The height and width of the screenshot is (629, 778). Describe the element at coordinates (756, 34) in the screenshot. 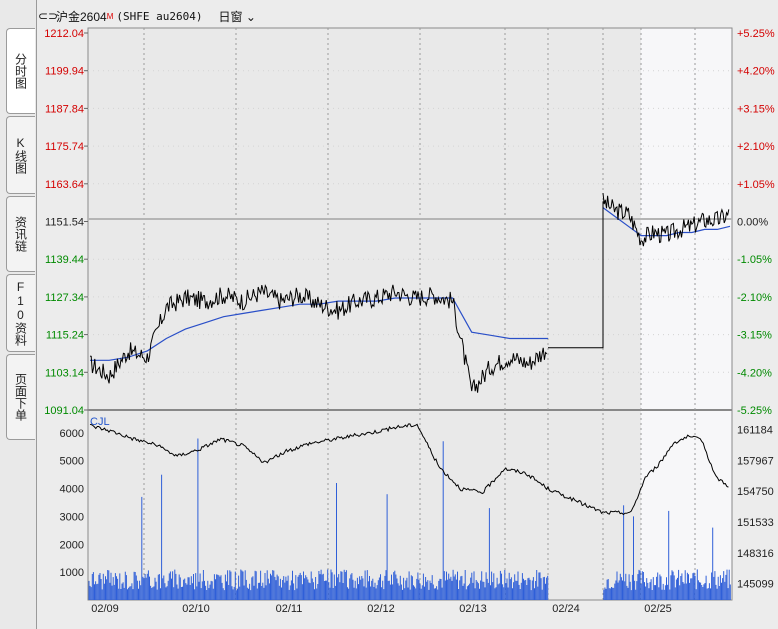

I see `percent-tick-label: +5.25%` at that location.